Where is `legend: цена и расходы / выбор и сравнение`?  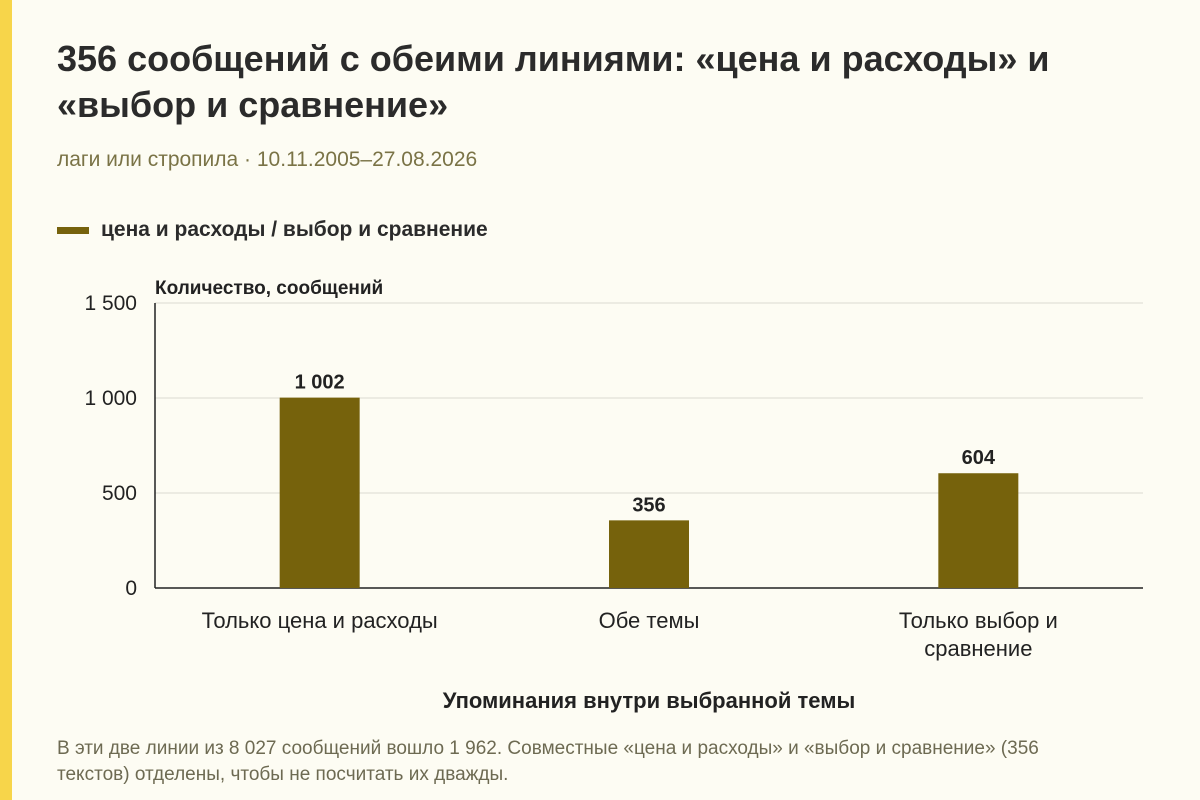
legend: цена и расходы / выбор и сравнение is located at coordinates (272, 230).